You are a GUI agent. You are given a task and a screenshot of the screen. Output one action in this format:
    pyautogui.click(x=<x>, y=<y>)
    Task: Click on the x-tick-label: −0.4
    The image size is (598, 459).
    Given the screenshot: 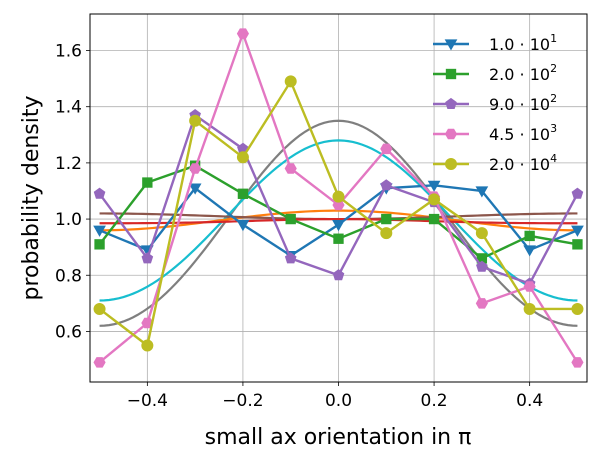 What is the action you would take?
    pyautogui.click(x=147, y=401)
    